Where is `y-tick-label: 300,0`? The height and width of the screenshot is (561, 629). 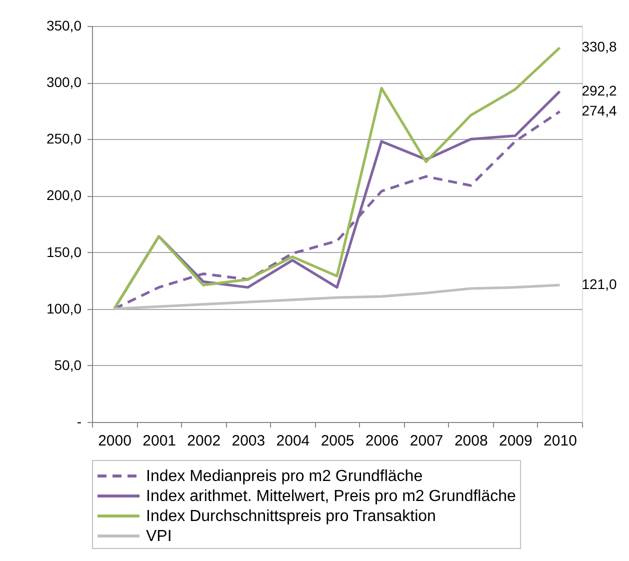
y-tick-label: 300,0 is located at coordinates (64, 82).